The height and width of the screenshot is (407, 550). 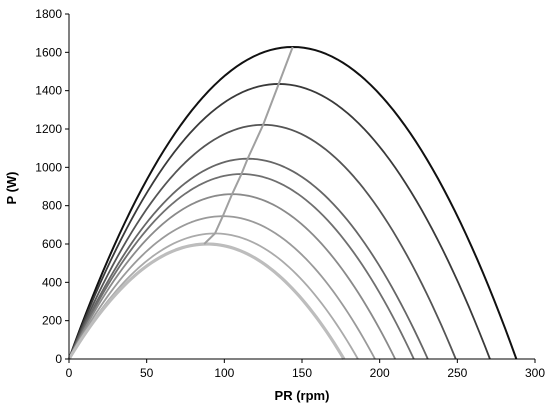 I want to click on y-tick-label: 1800, so click(x=48, y=14).